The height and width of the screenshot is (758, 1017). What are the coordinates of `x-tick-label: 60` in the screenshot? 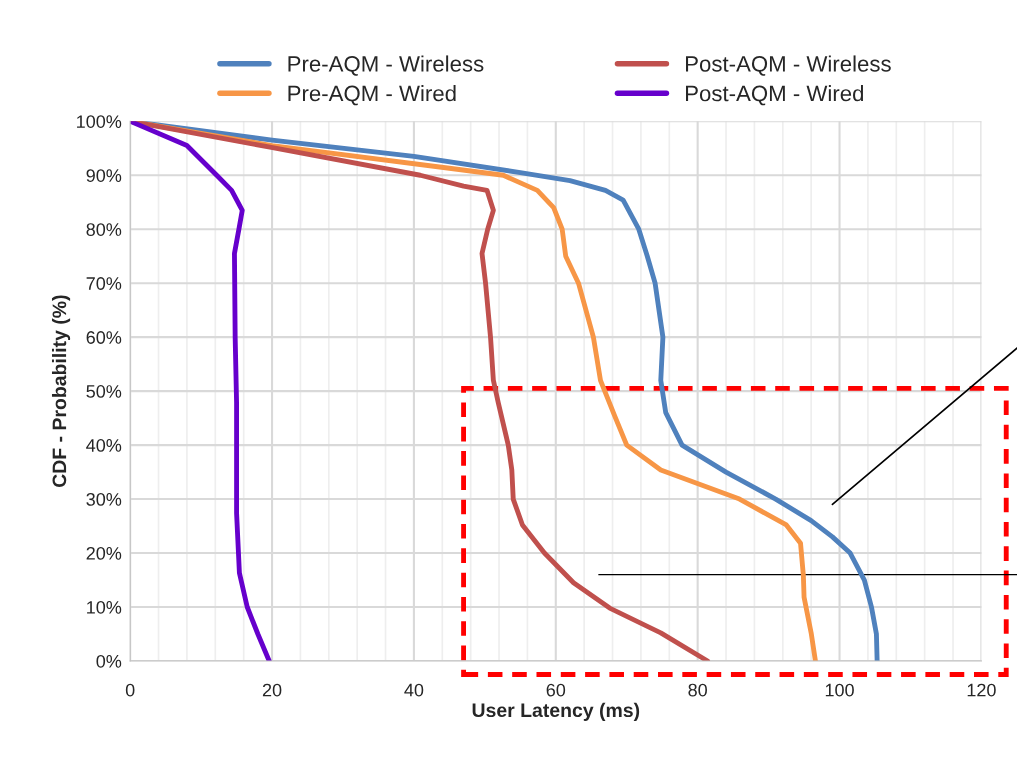 It's located at (556, 690).